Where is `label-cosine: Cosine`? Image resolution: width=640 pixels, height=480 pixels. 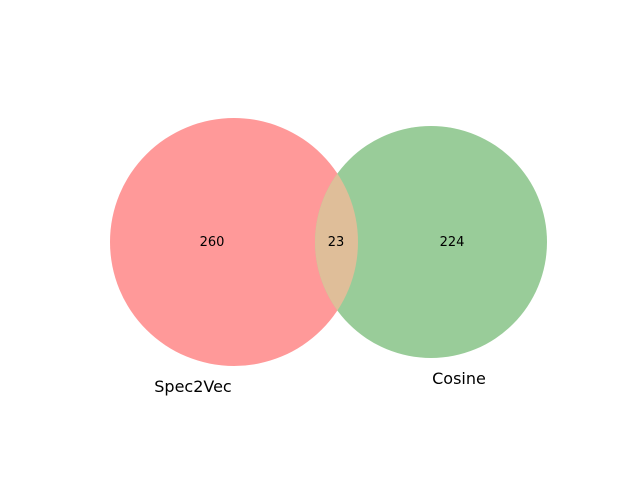
label-cosine: Cosine is located at coordinates (459, 378).